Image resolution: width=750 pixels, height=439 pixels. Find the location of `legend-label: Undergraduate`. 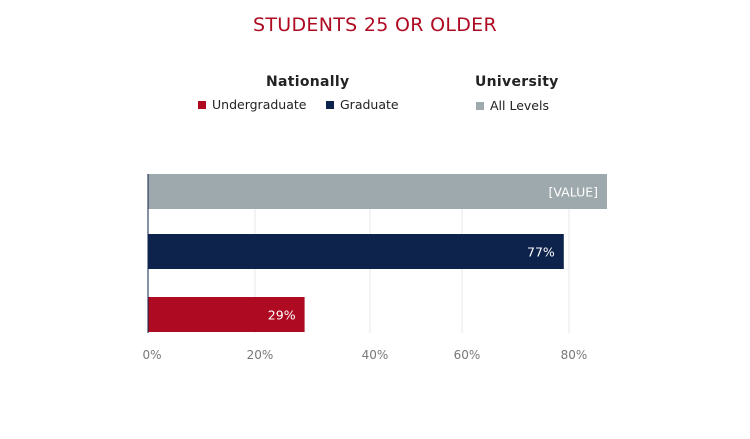

legend-label: Undergraduate is located at coordinates (259, 104).